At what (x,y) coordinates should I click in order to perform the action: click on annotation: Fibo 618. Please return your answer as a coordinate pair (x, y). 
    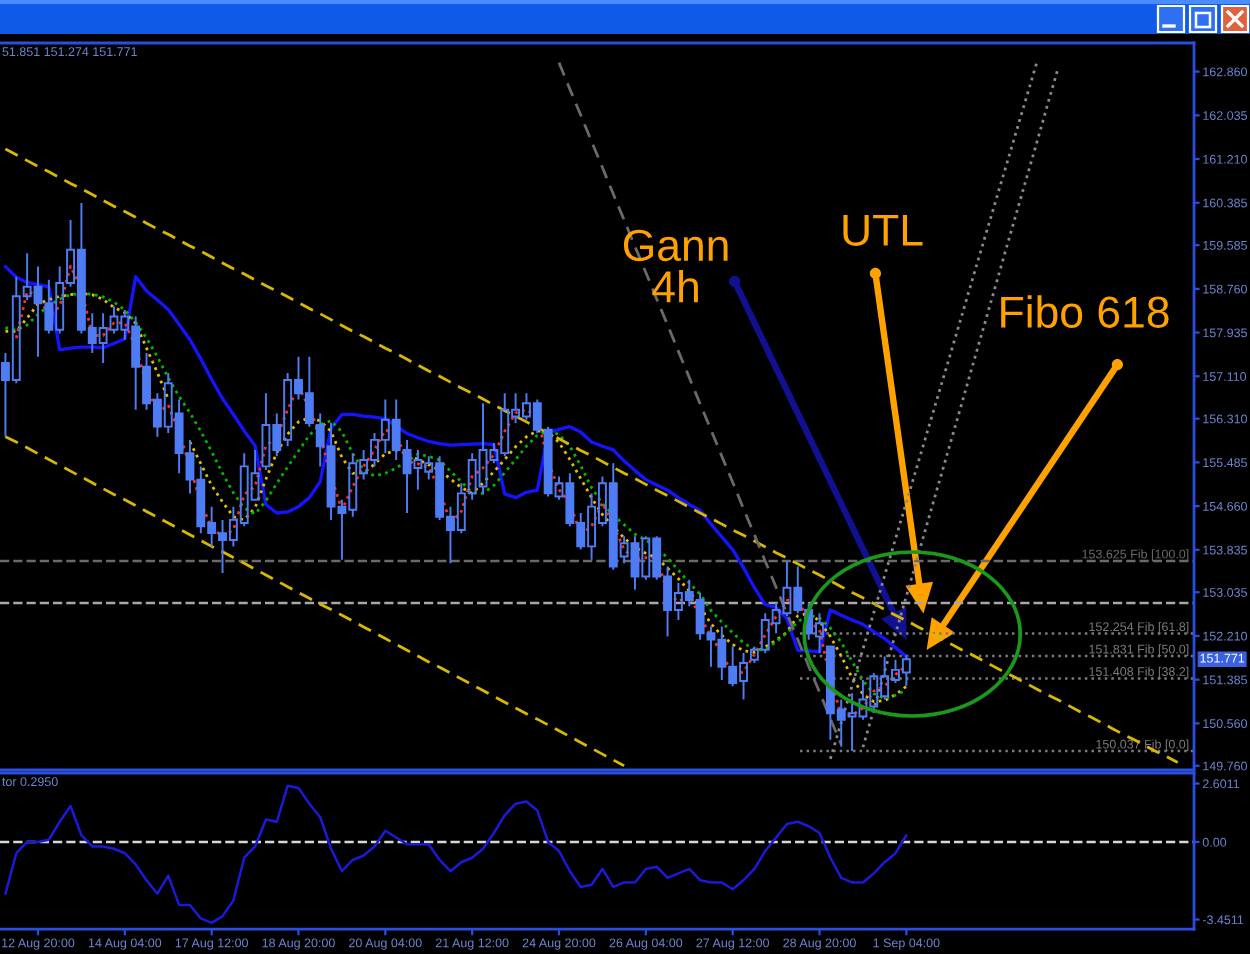
    Looking at the image, I should click on (1085, 311).